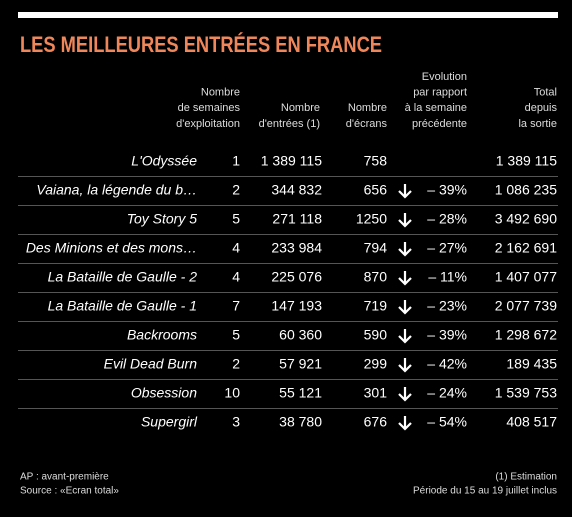 This screenshot has width=572, height=517. I want to click on film-title: La Bataille de Gaulle - 1, so click(122, 306).